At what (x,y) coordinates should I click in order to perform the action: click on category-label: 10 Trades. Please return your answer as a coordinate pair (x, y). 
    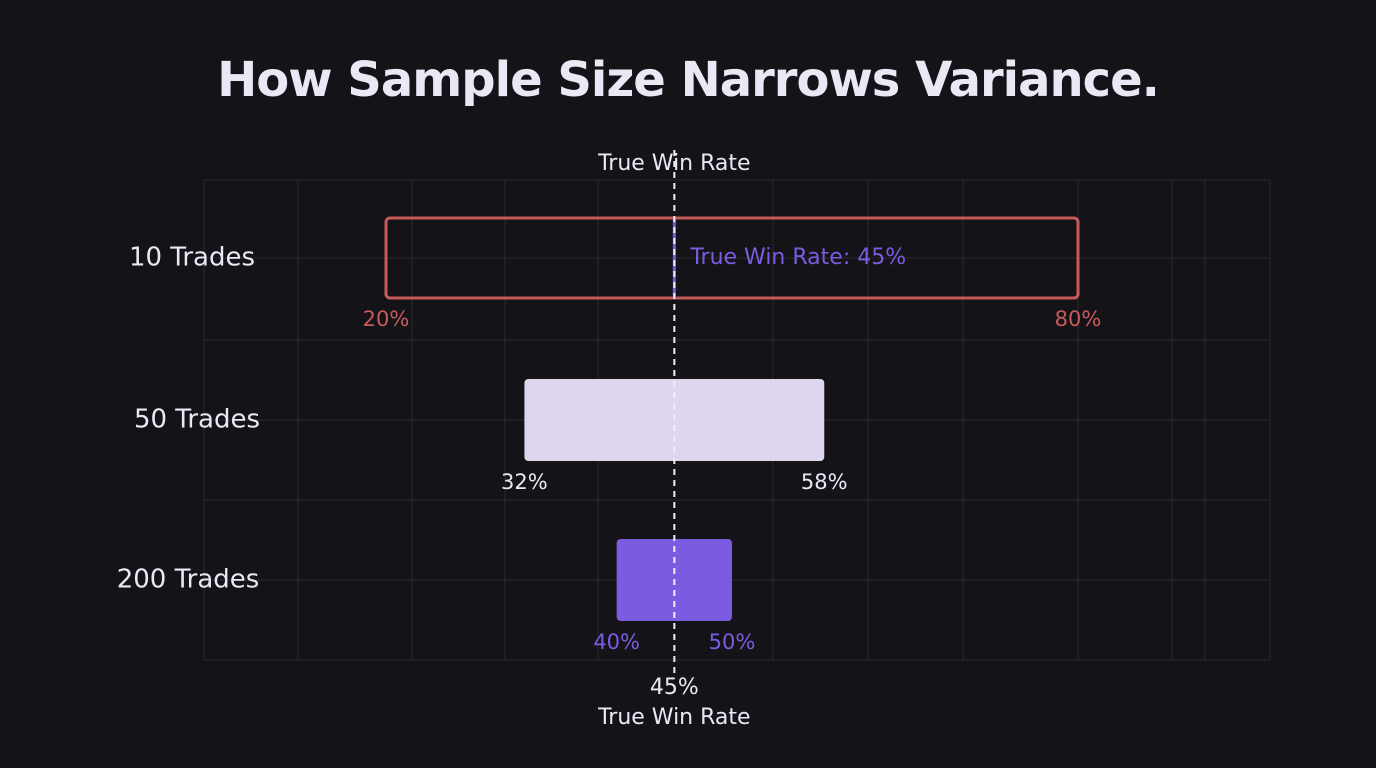
    Looking at the image, I should click on (192, 258).